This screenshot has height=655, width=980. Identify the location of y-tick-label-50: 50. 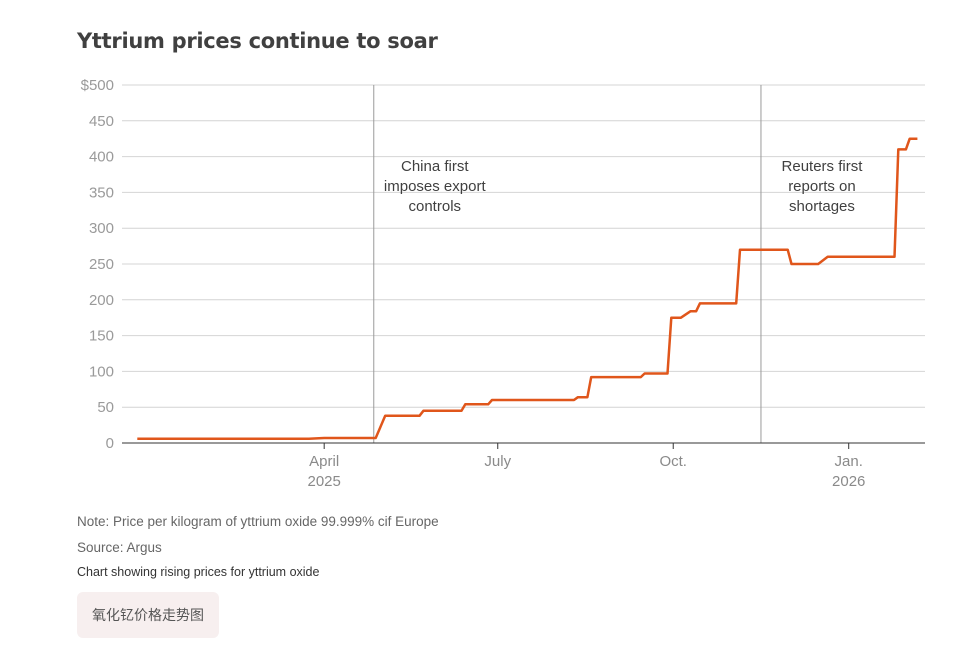
(105, 407).